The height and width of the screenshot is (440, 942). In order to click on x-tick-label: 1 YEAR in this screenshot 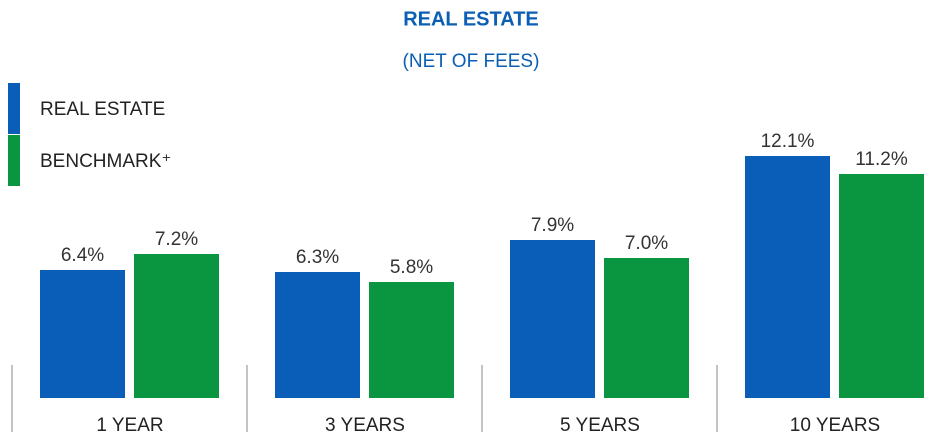, I will do `click(129, 425)`.